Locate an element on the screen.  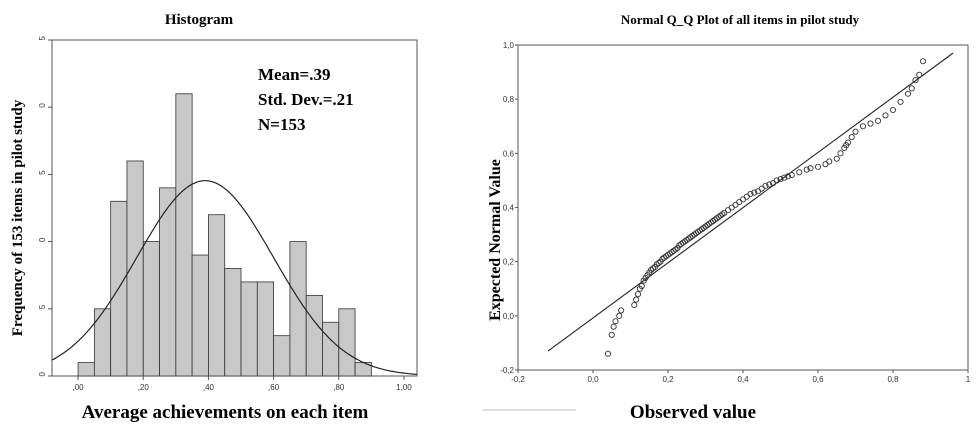
qq-x-tick-label: -0,2 is located at coordinates (518, 379).